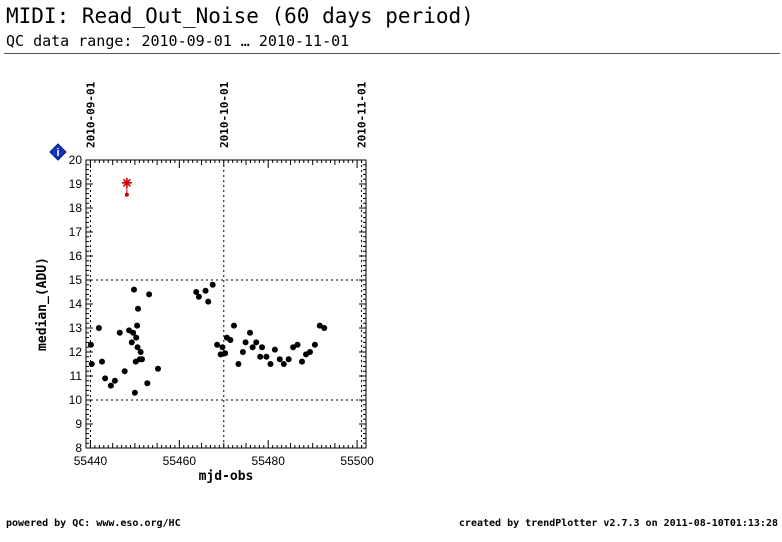  What do you see at coordinates (91, 461) in the screenshot?
I see `x-tick-label: 55440` at bounding box center [91, 461].